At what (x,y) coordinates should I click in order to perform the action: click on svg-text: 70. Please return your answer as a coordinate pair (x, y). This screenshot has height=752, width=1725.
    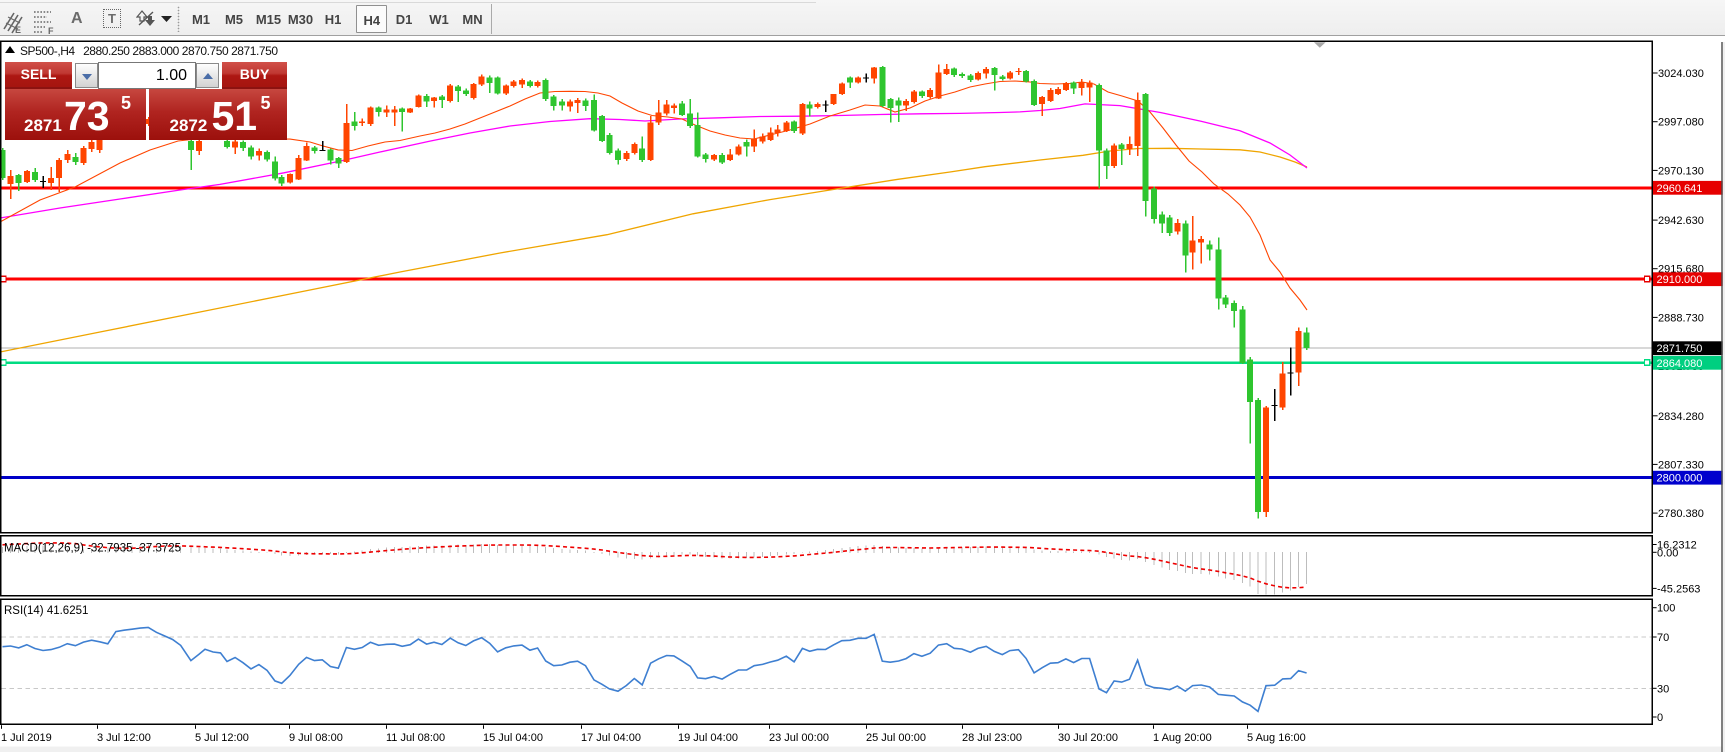
    Looking at the image, I should click on (1663, 638).